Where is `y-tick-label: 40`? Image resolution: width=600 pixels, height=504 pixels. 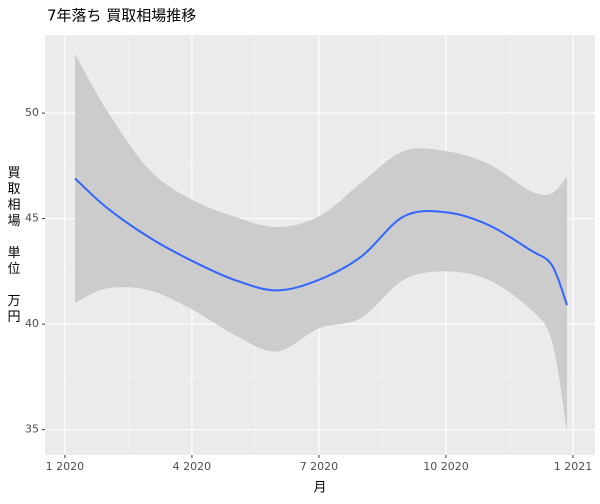 y-tick-label: 40 is located at coordinates (32, 323).